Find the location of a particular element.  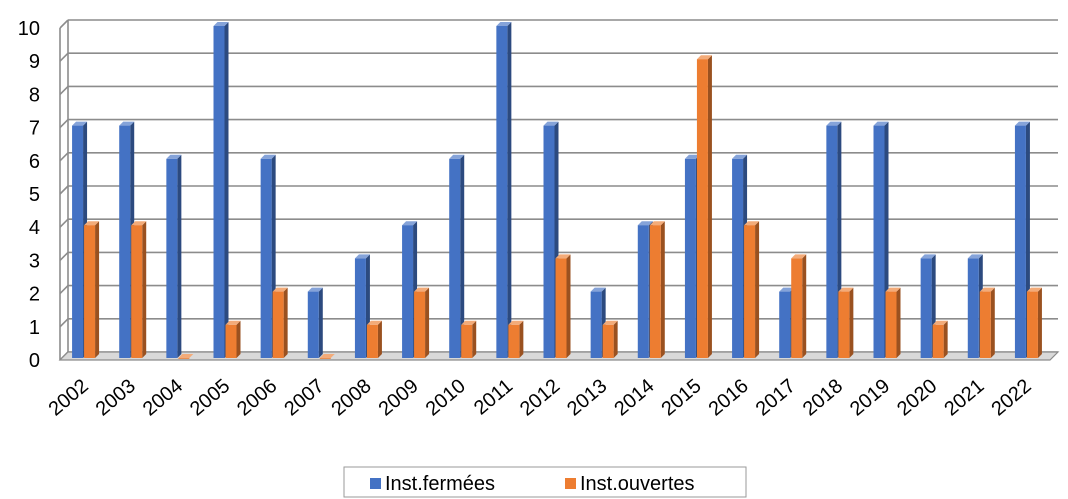

bar-fermees-2005 is located at coordinates (221, 190).